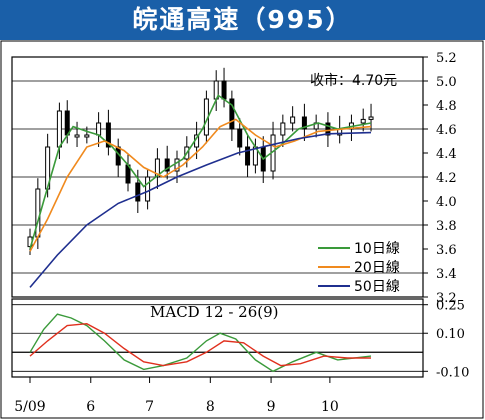 The width and height of the screenshot is (485, 420). I want to click on macd-tick-label: 0.25, so click(450, 306).